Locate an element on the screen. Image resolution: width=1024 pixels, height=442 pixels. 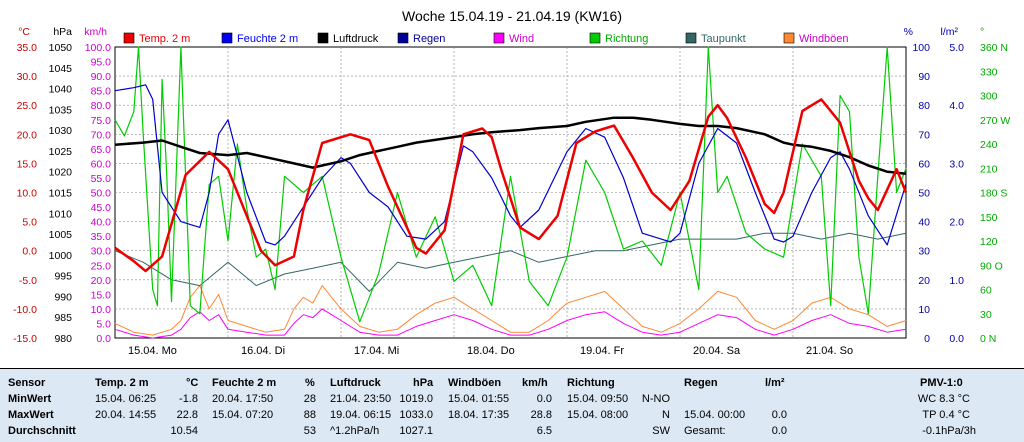
x-tick-label: 17.04. Mi is located at coordinates (376, 351).